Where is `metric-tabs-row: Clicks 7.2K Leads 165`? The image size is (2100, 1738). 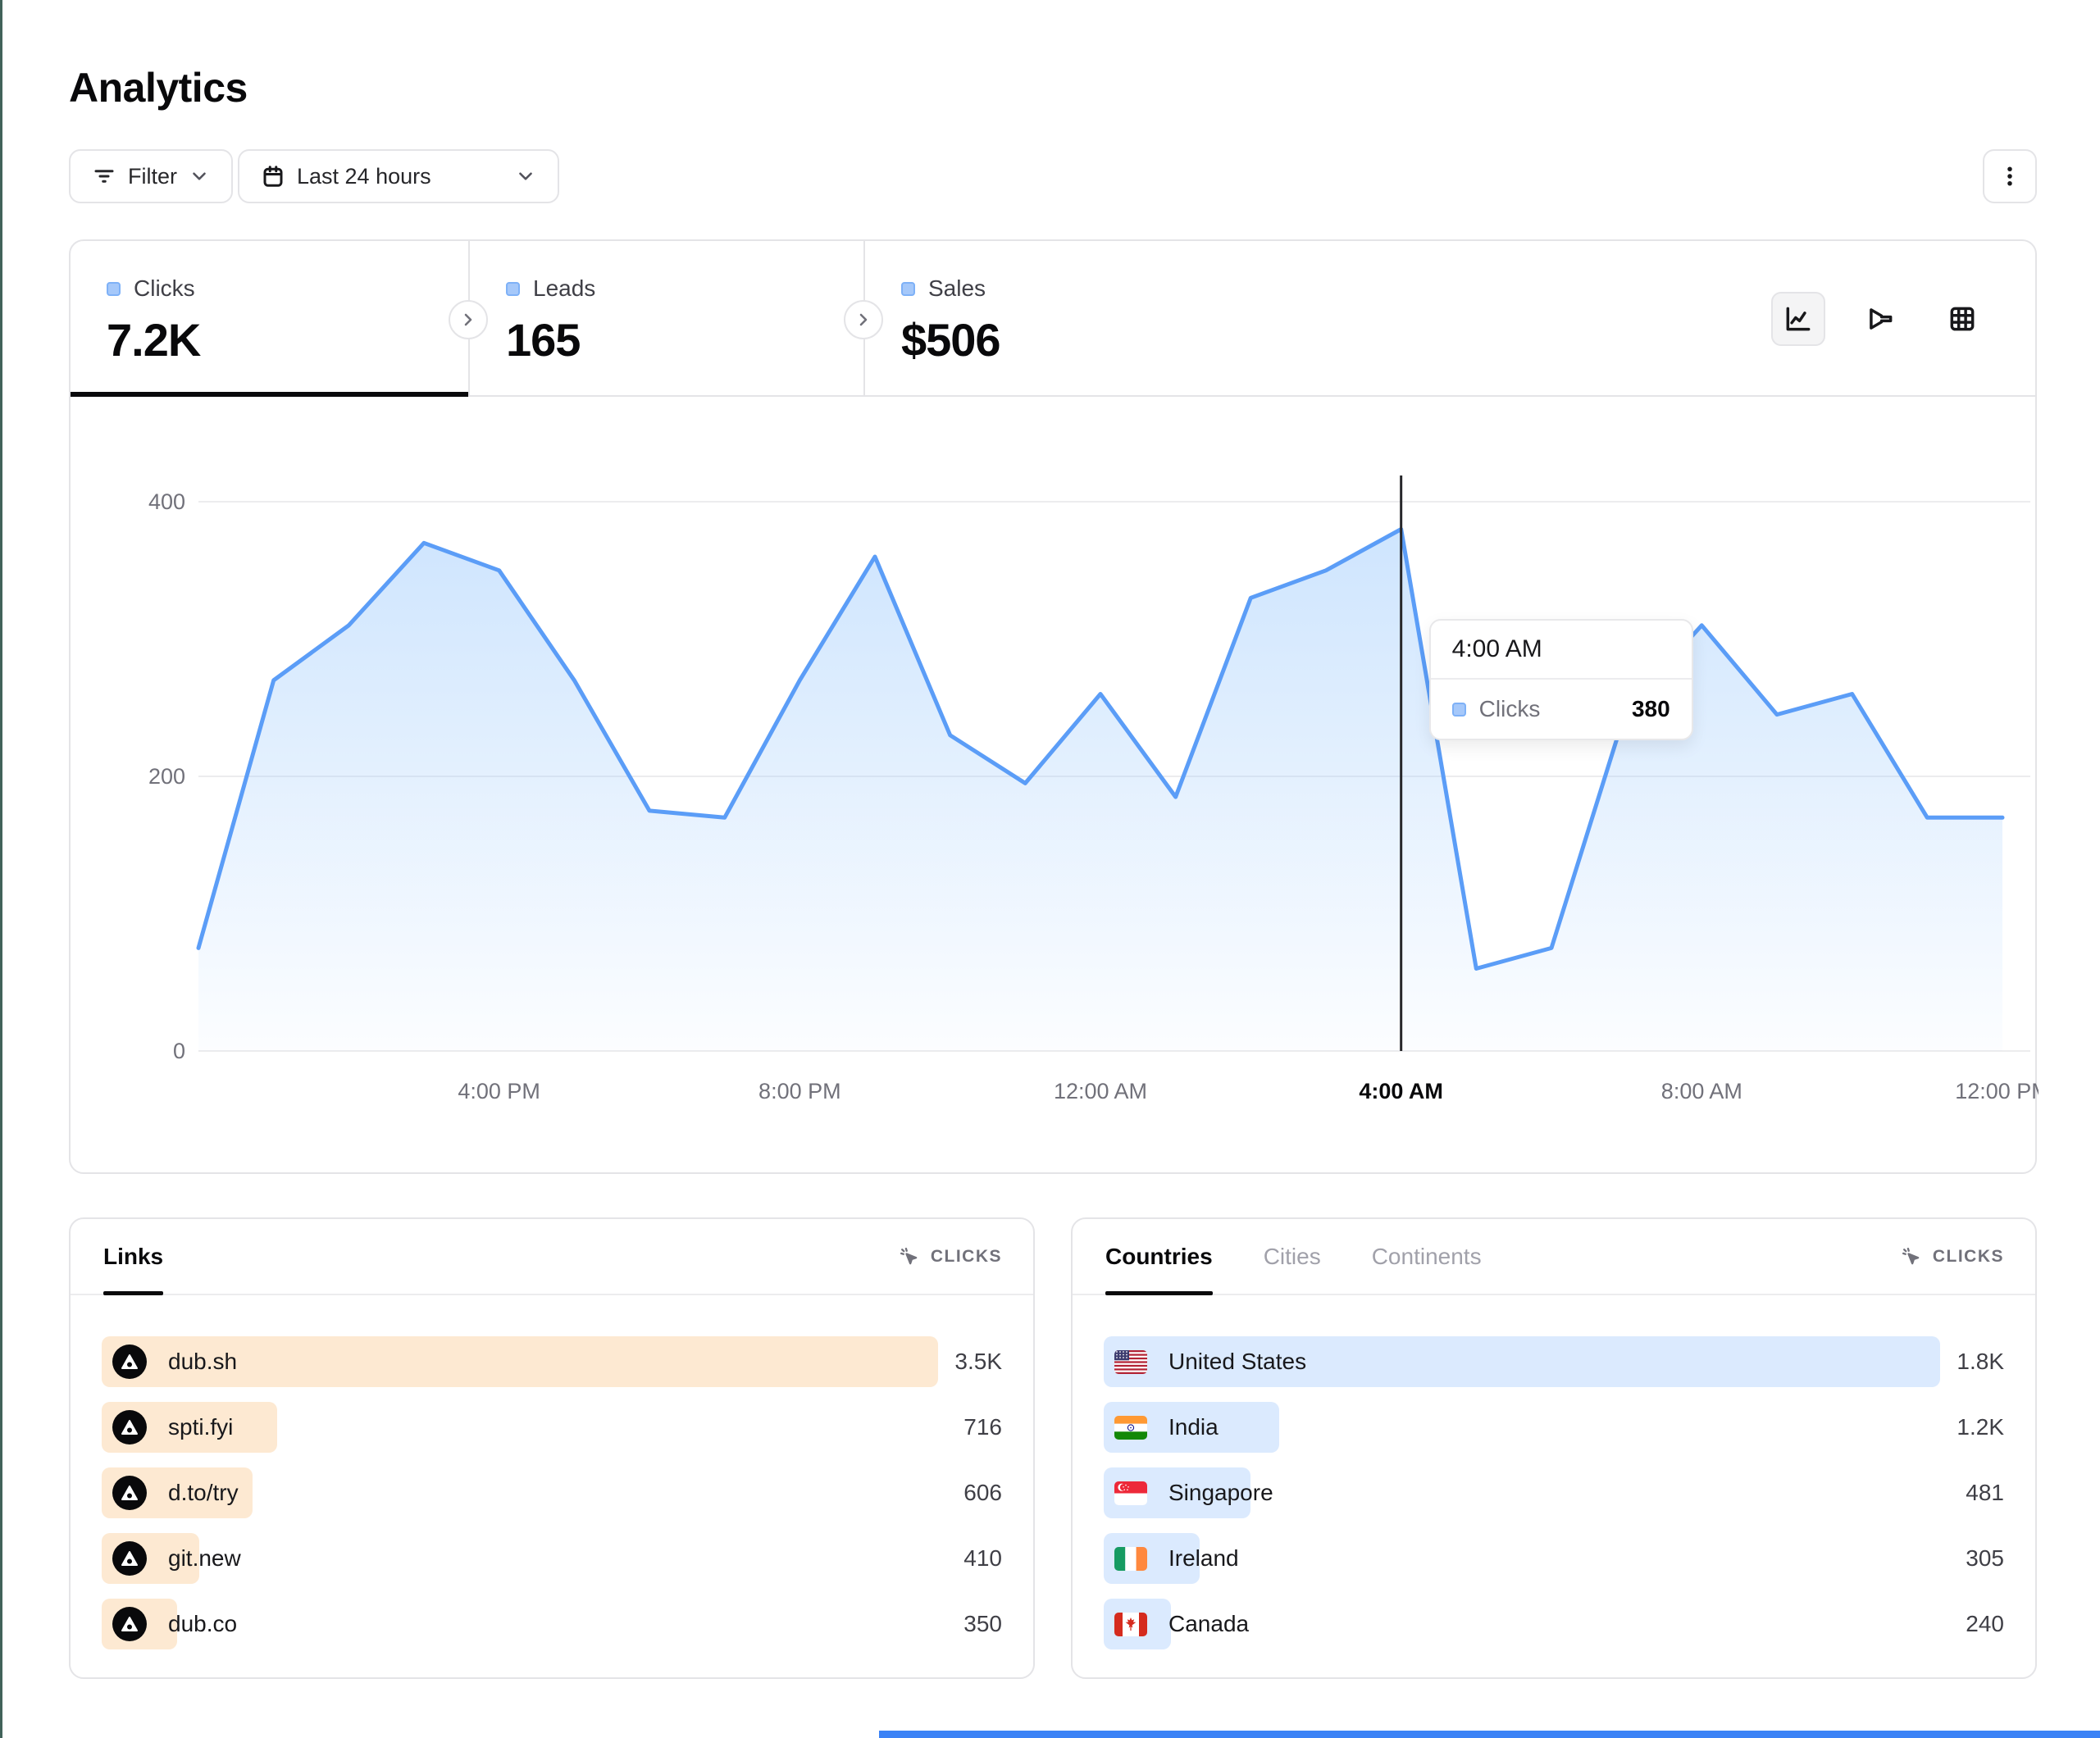 metric-tabs-row: Clicks 7.2K Leads 165 is located at coordinates (1053, 319).